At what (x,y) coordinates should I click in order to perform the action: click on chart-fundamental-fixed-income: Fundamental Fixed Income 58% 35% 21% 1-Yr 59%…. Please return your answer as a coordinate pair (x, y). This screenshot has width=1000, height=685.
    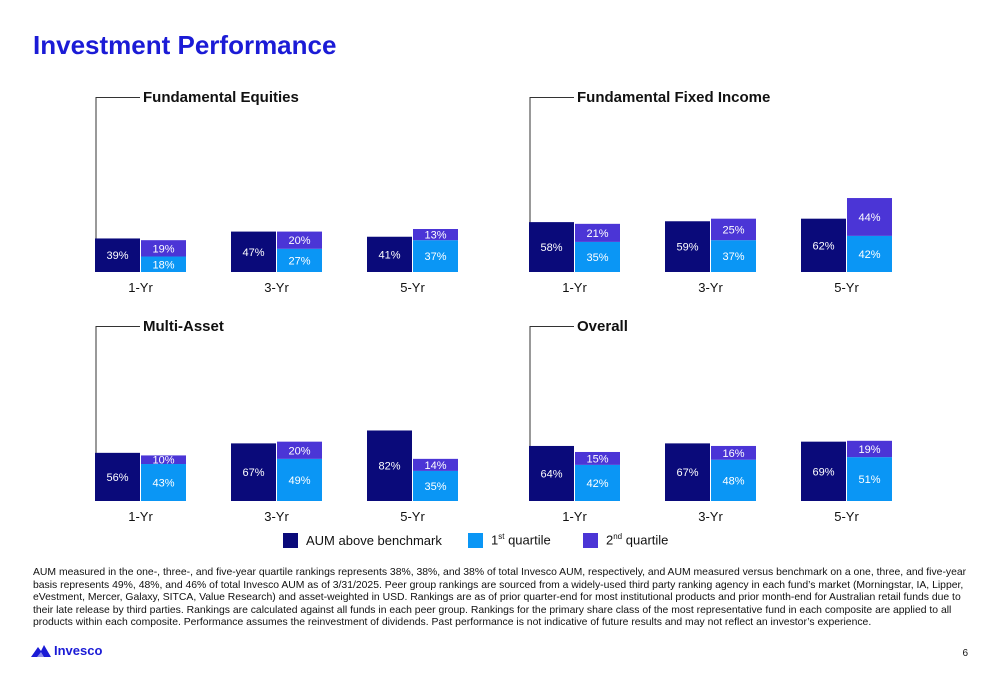
    Looking at the image, I should click on (716, 193).